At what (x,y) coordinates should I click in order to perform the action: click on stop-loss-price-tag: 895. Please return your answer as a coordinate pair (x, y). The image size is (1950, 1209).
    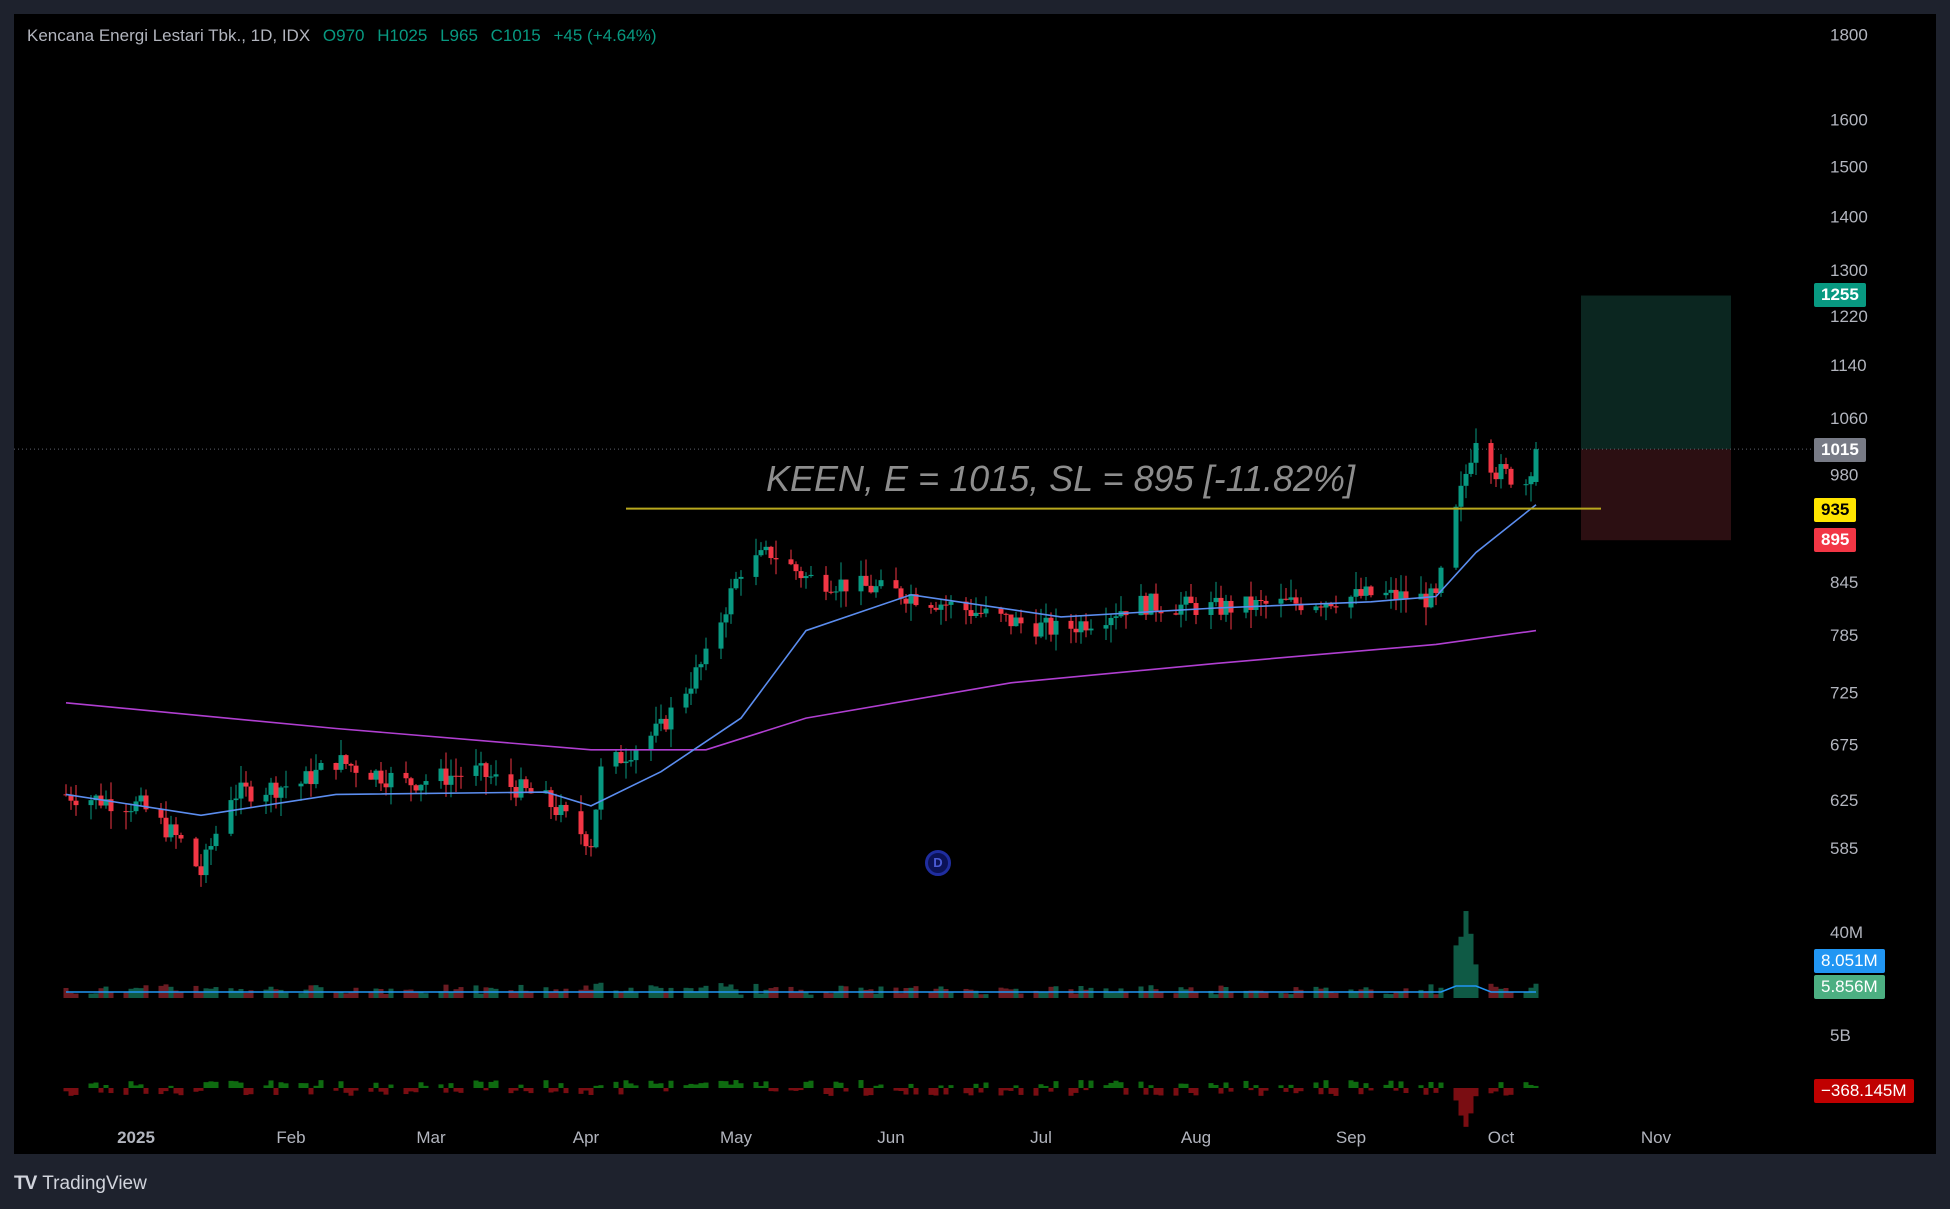
    Looking at the image, I should click on (1835, 540).